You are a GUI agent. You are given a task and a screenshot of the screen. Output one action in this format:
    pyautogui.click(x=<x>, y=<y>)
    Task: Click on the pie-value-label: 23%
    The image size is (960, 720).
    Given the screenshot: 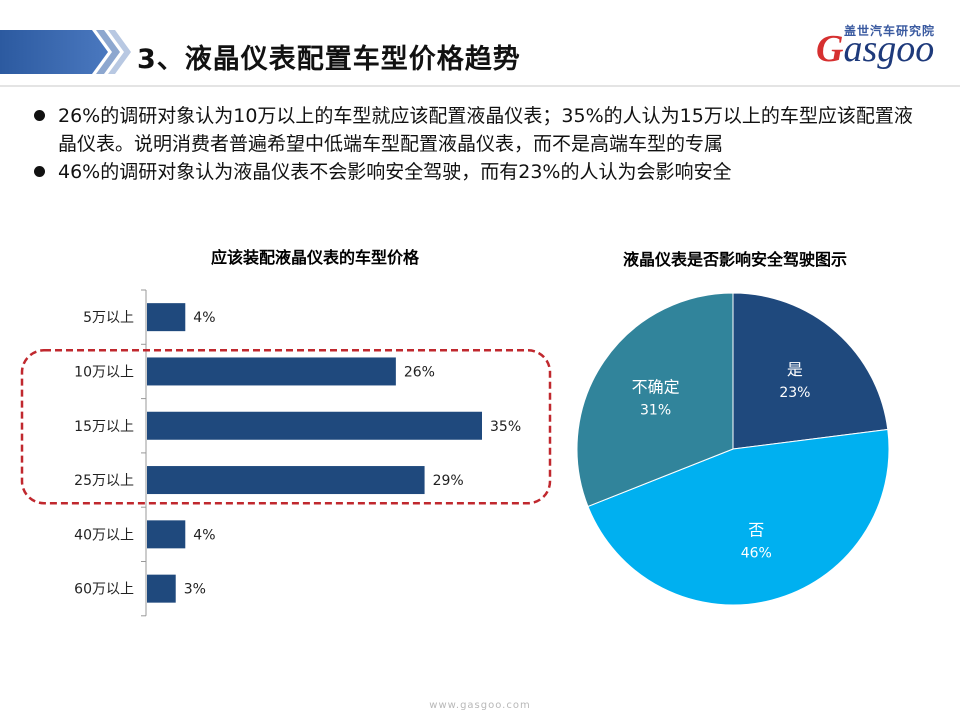 What is the action you would take?
    pyautogui.click(x=794, y=393)
    